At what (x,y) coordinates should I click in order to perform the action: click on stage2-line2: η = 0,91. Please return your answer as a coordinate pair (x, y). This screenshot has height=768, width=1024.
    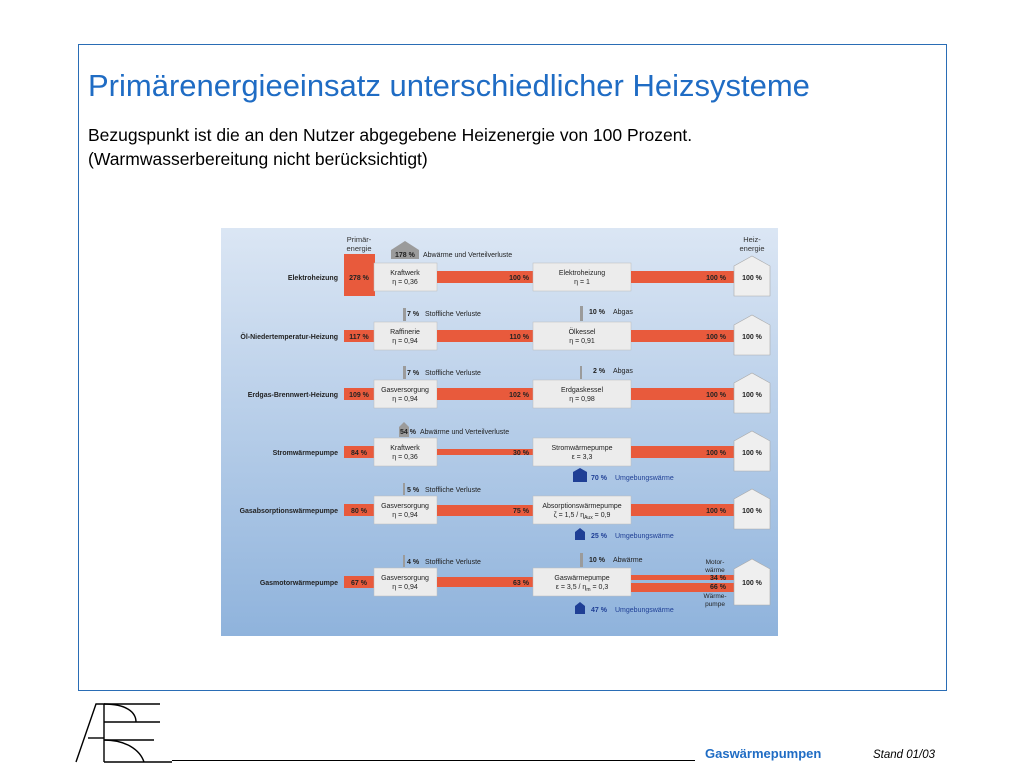
    Looking at the image, I should click on (582, 341).